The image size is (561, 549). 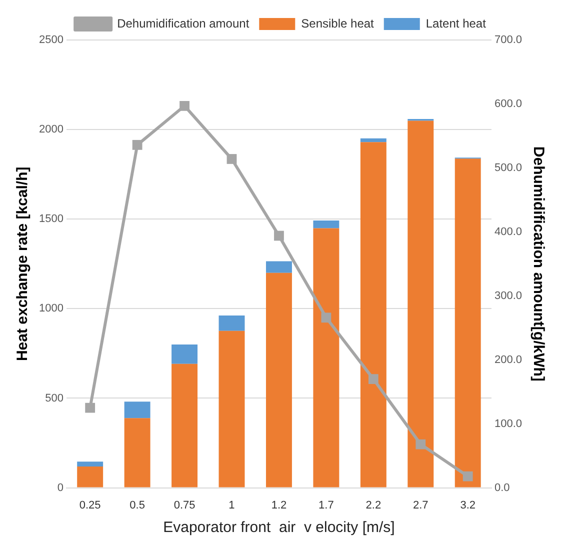 What do you see at coordinates (456, 23) in the screenshot?
I see `legend-label: Latent heat` at bounding box center [456, 23].